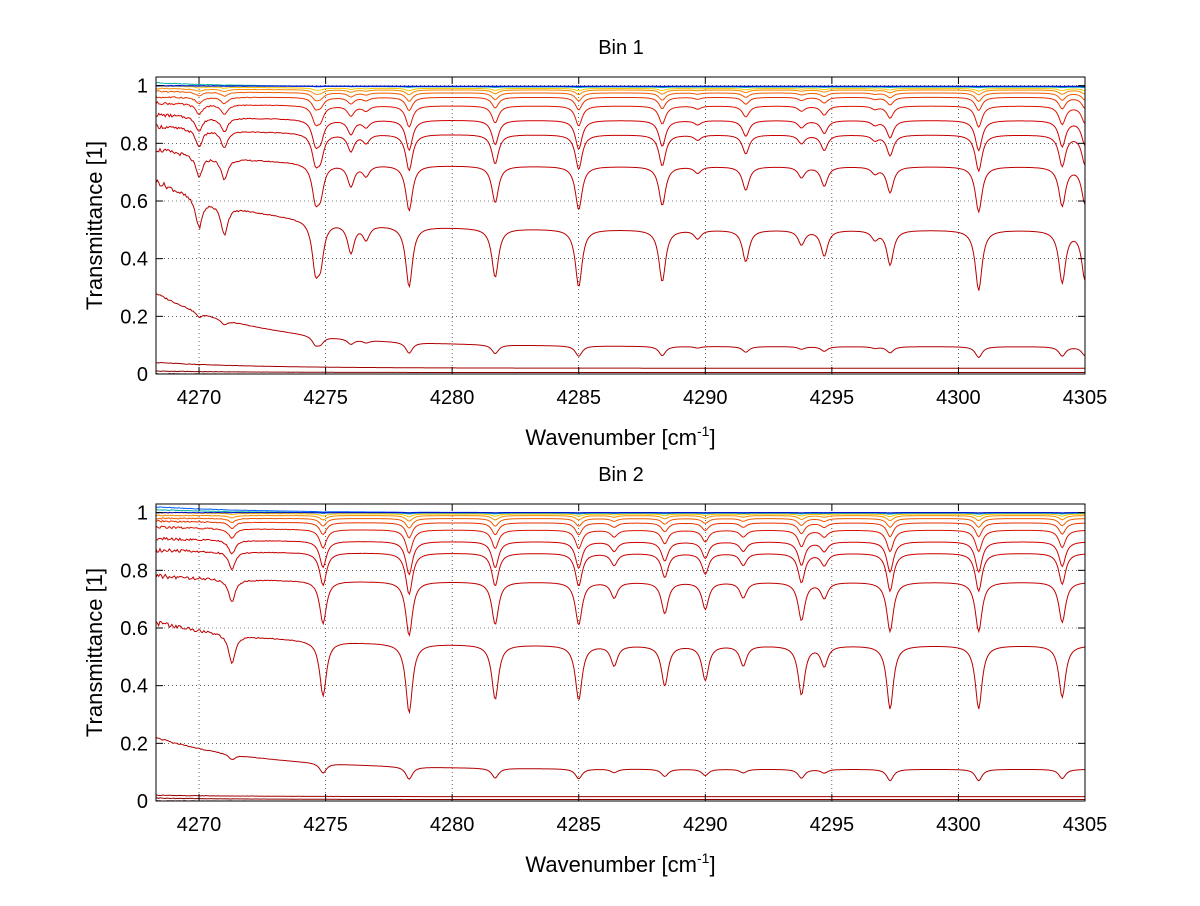  Describe the element at coordinates (620, 96) in the screenshot. I see `series-line-s11` at that location.